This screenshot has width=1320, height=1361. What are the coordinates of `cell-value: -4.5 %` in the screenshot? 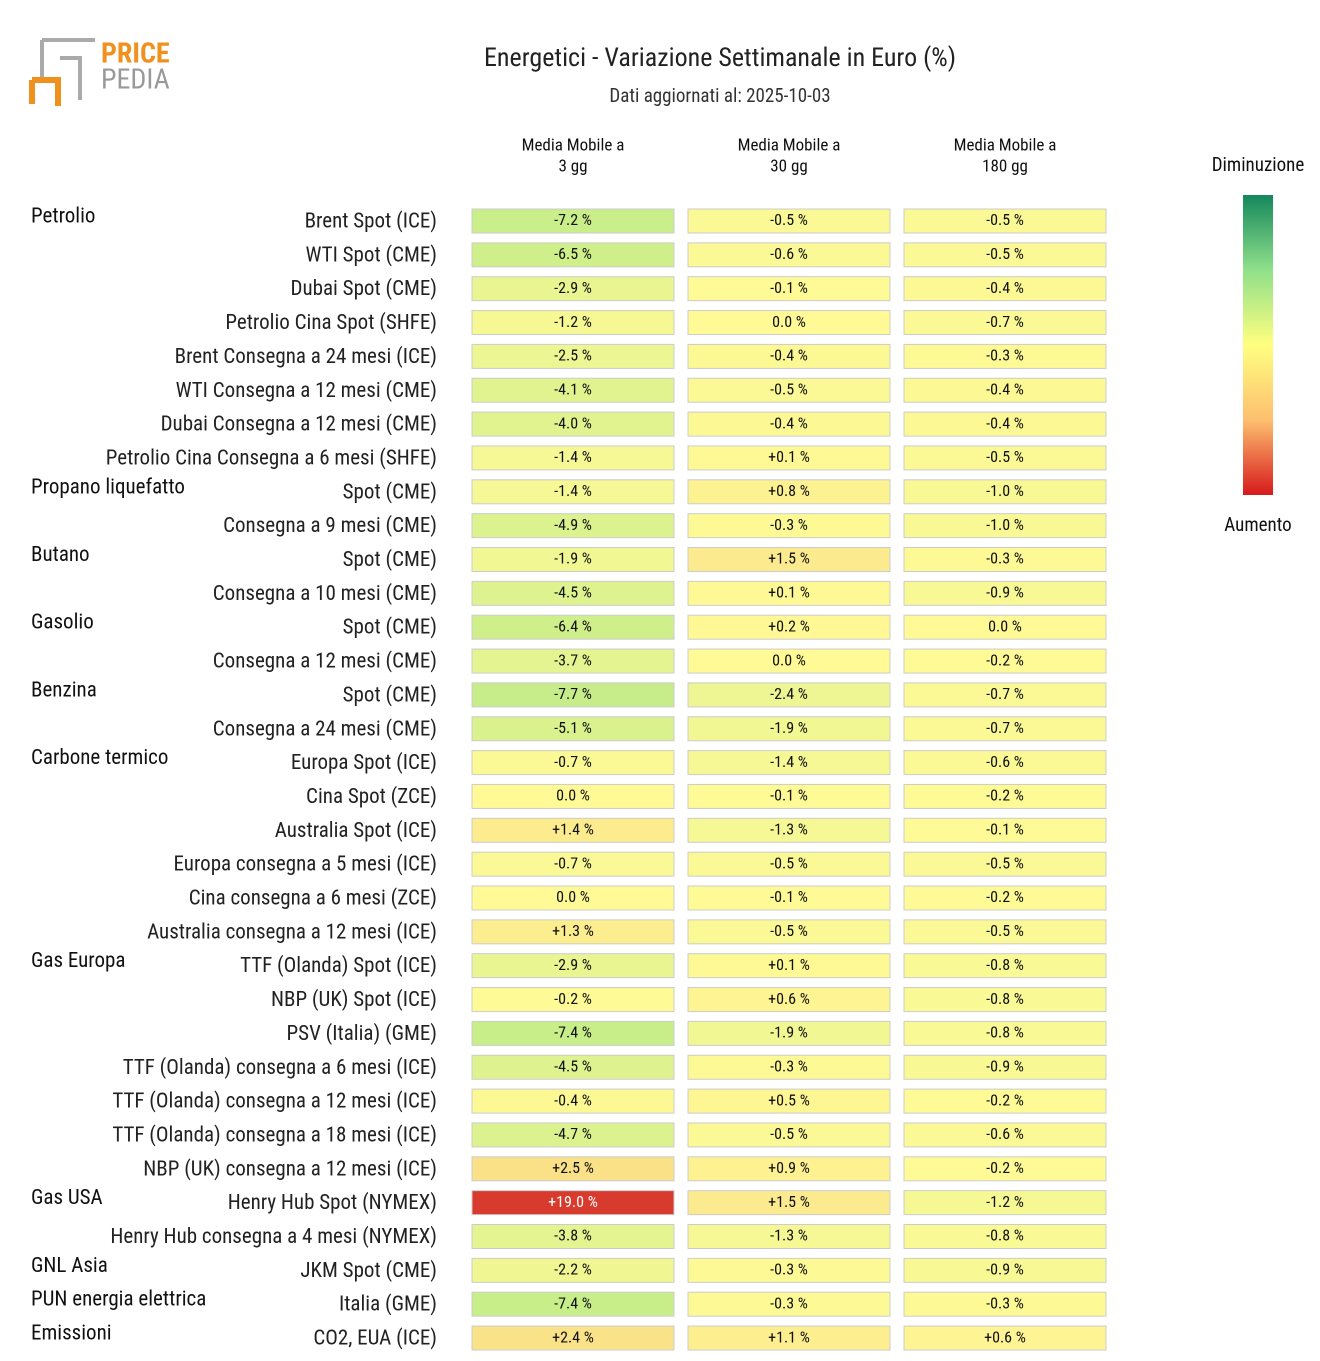 It's located at (573, 592).